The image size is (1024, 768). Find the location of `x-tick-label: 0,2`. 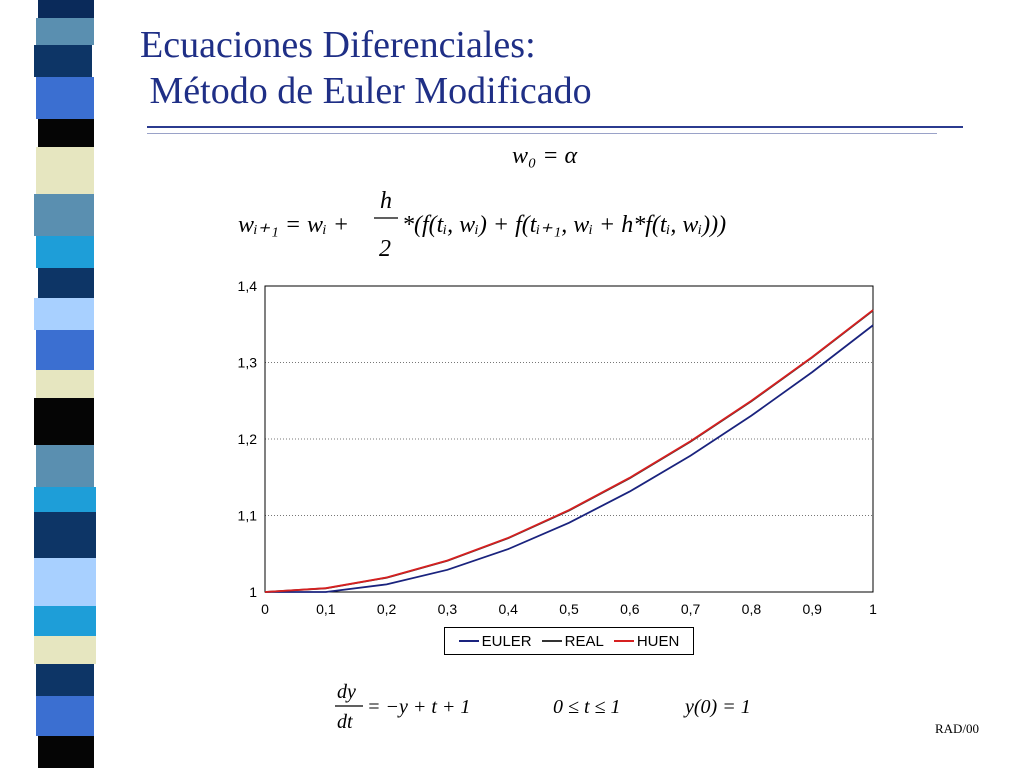

x-tick-label: 0,2 is located at coordinates (387, 609).